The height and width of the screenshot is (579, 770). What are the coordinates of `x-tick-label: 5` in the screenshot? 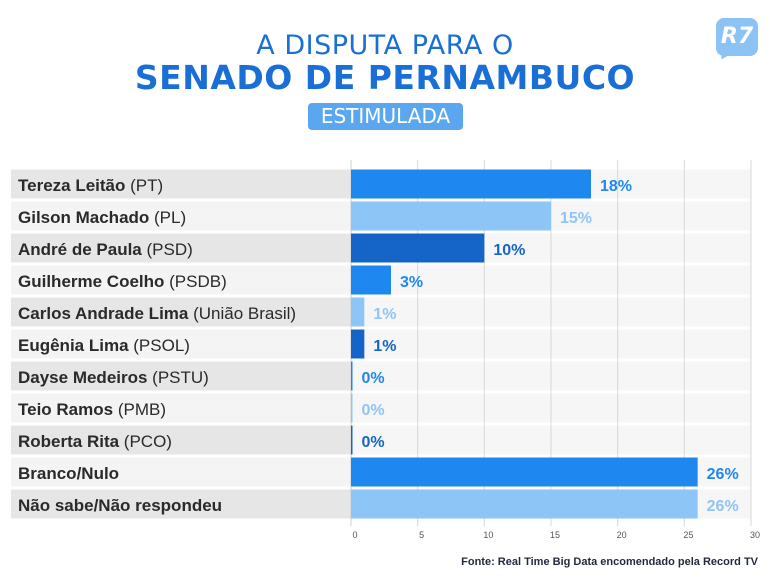 It's located at (421, 535).